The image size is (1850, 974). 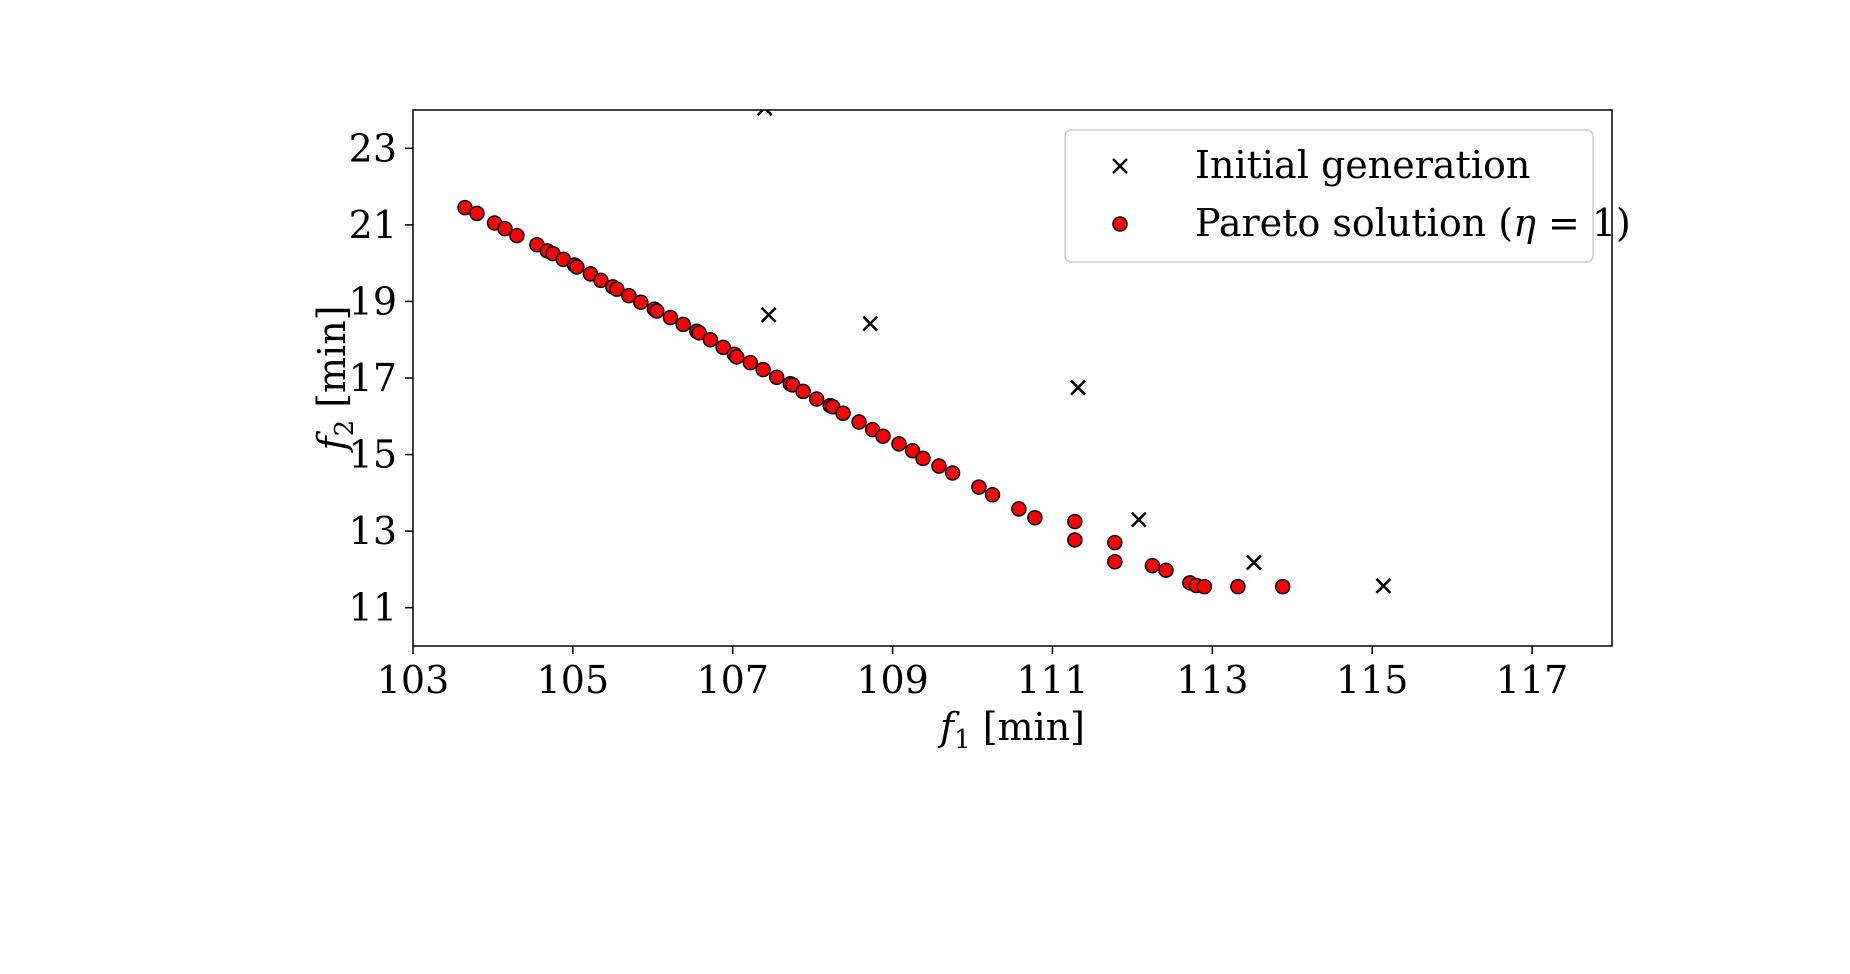 I want to click on legend-label-initial-generation: Initial generation, so click(x=1362, y=165).